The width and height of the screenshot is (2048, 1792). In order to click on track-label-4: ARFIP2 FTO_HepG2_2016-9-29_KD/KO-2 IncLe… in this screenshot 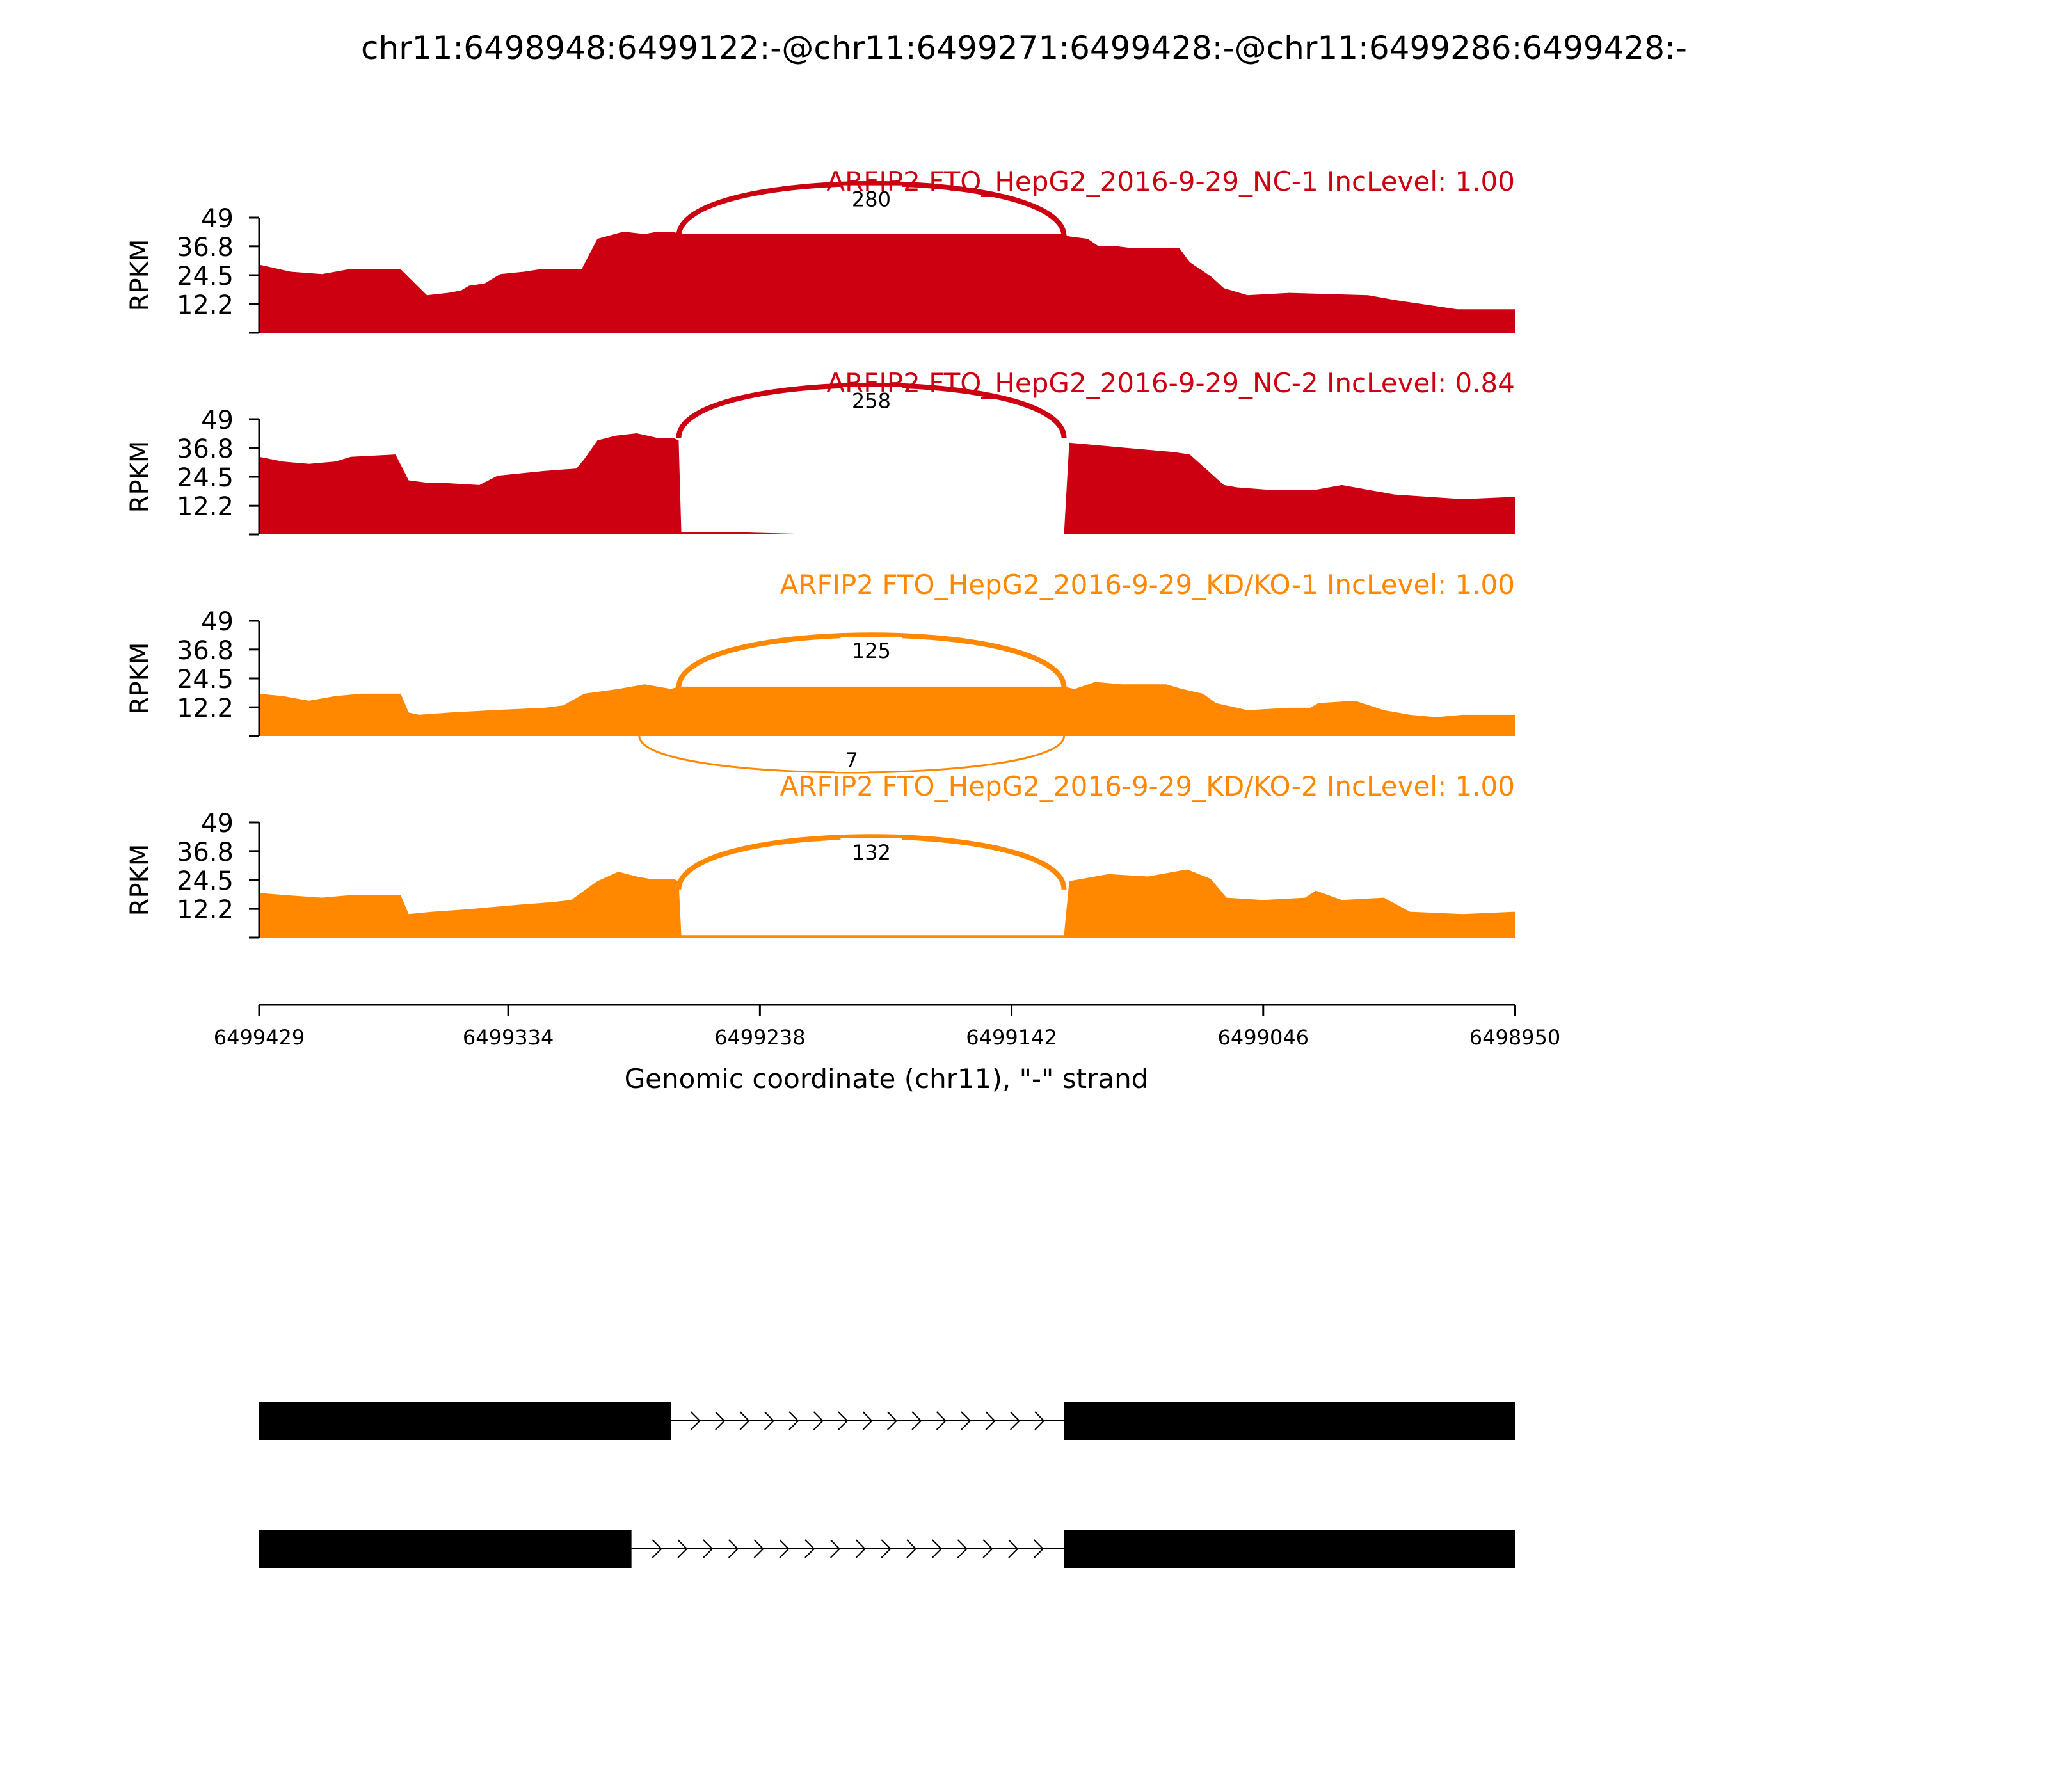, I will do `click(1147, 786)`.